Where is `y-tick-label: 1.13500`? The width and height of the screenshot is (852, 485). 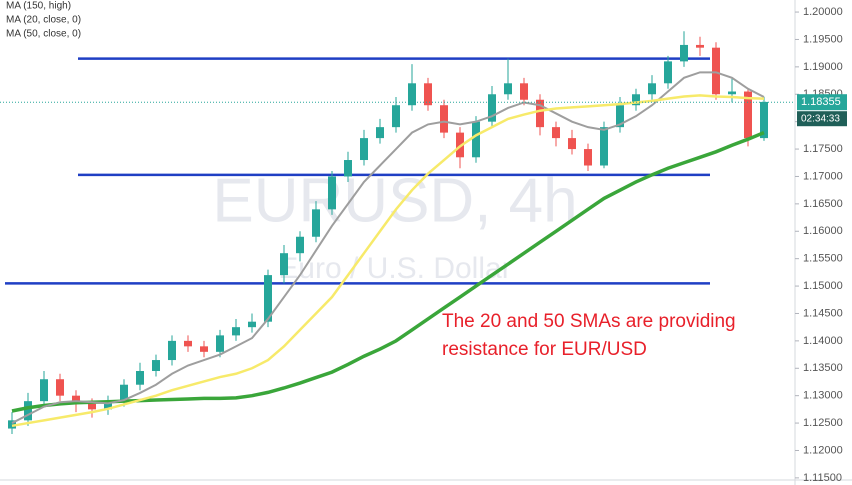
y-tick-label: 1.13500 is located at coordinates (823, 368).